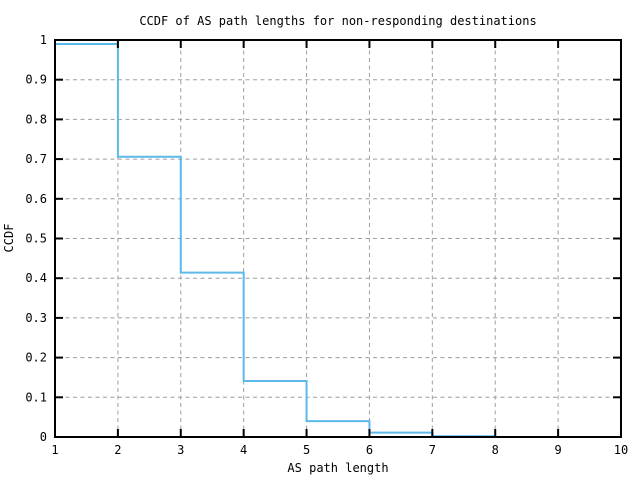  Describe the element at coordinates (557, 450) in the screenshot. I see `x-tick-label: 9` at that location.